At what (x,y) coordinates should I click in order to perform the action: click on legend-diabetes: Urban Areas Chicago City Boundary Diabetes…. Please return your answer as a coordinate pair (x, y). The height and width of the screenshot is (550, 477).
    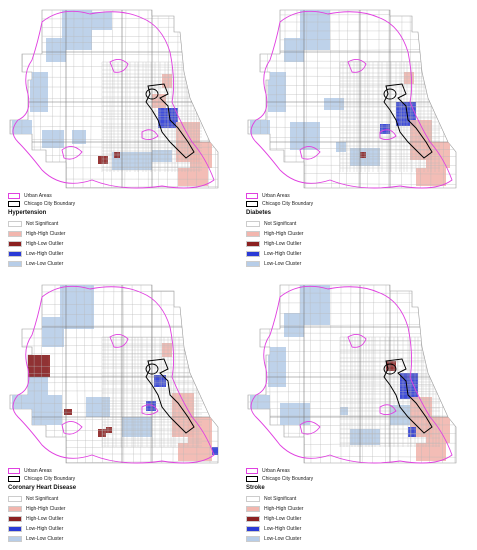
    Looking at the image, I should click on (346, 232).